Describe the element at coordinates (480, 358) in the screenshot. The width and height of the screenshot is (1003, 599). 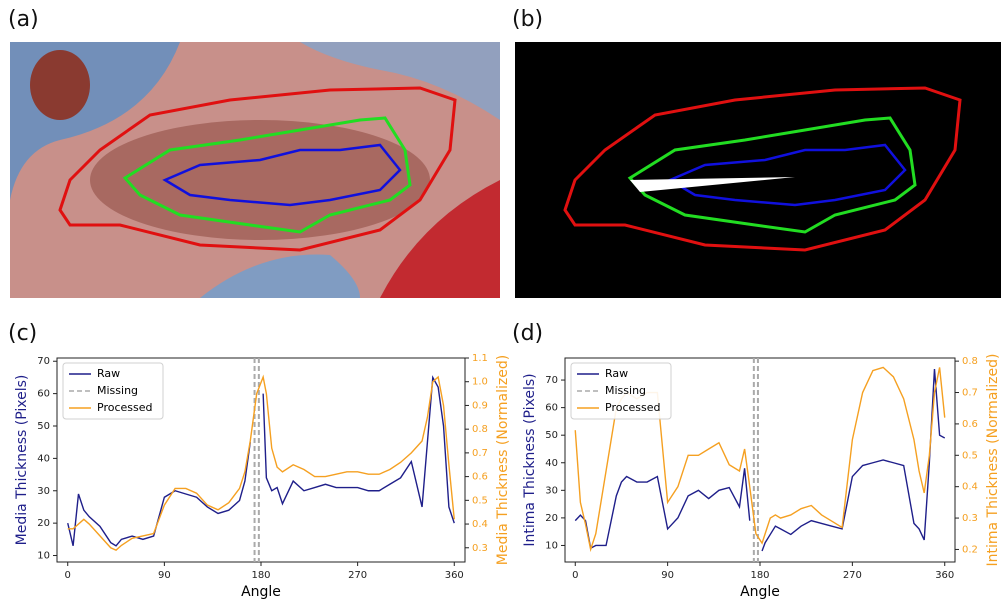
I see `y2-tick-label: 1.1` at that location.